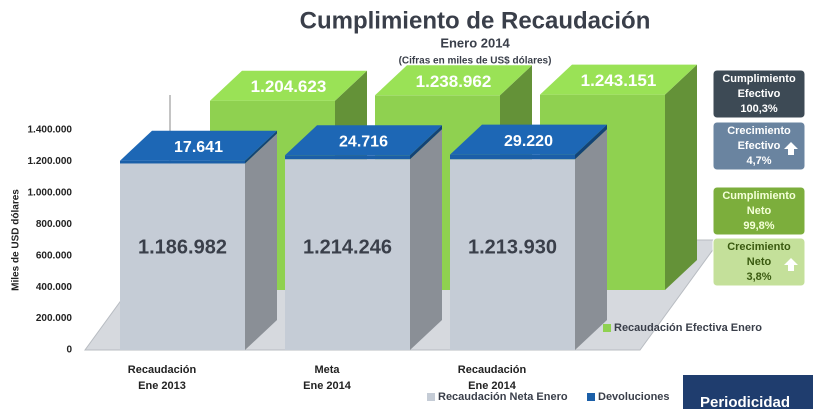 This screenshot has height=409, width=813. I want to click on y-tick-label: 1.200.000, so click(50, 161).